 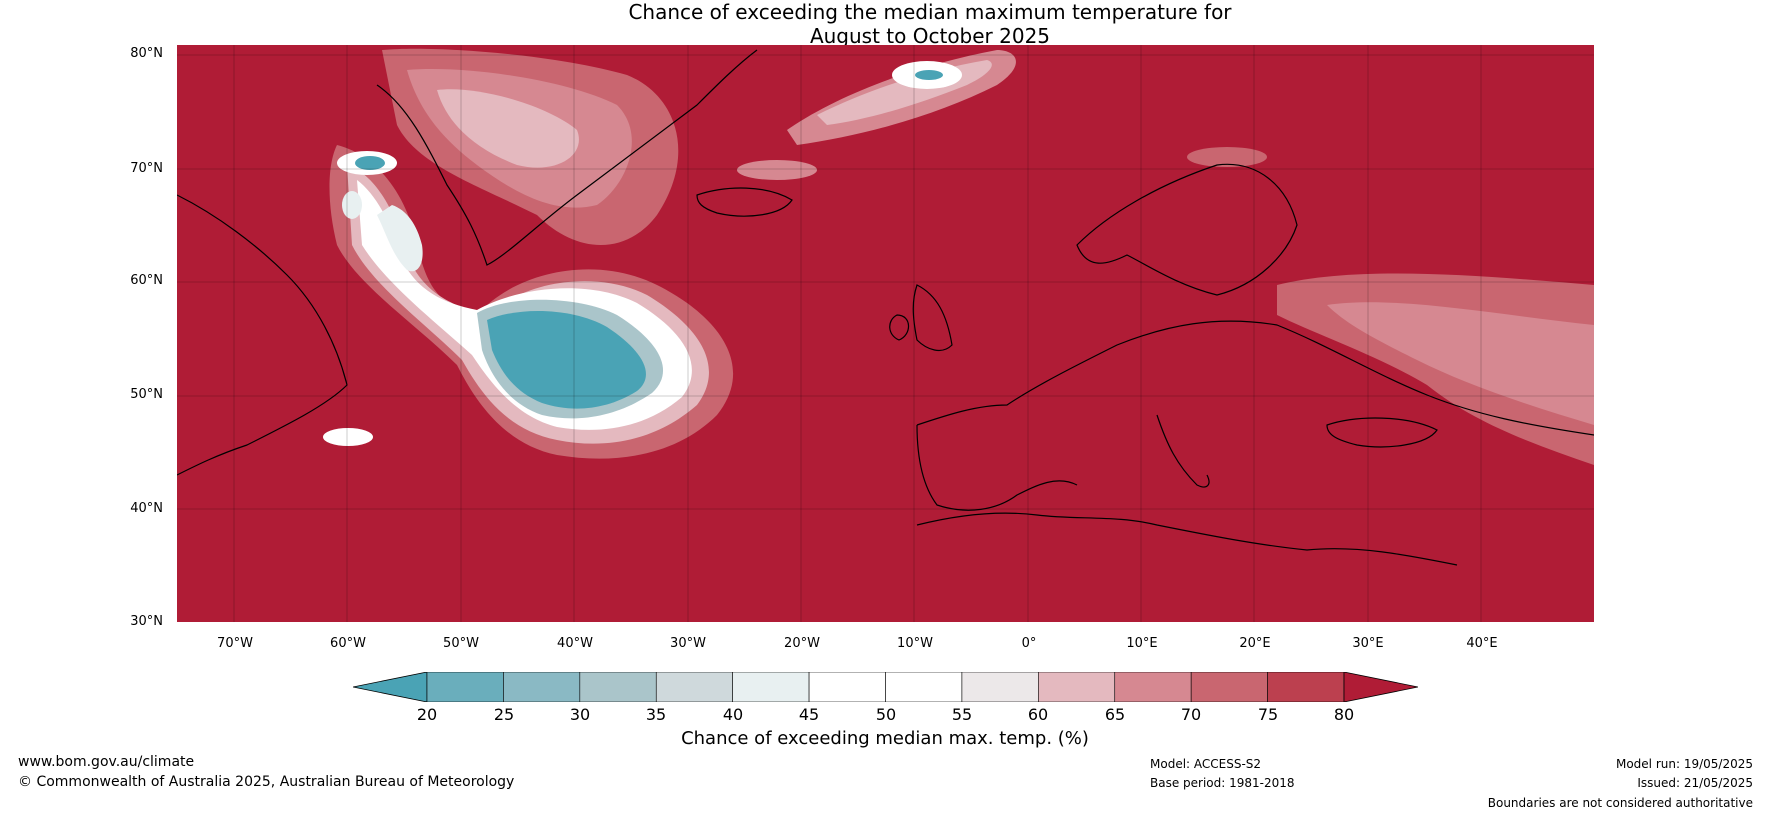 I want to click on colorbar, so click(x=885, y=687).